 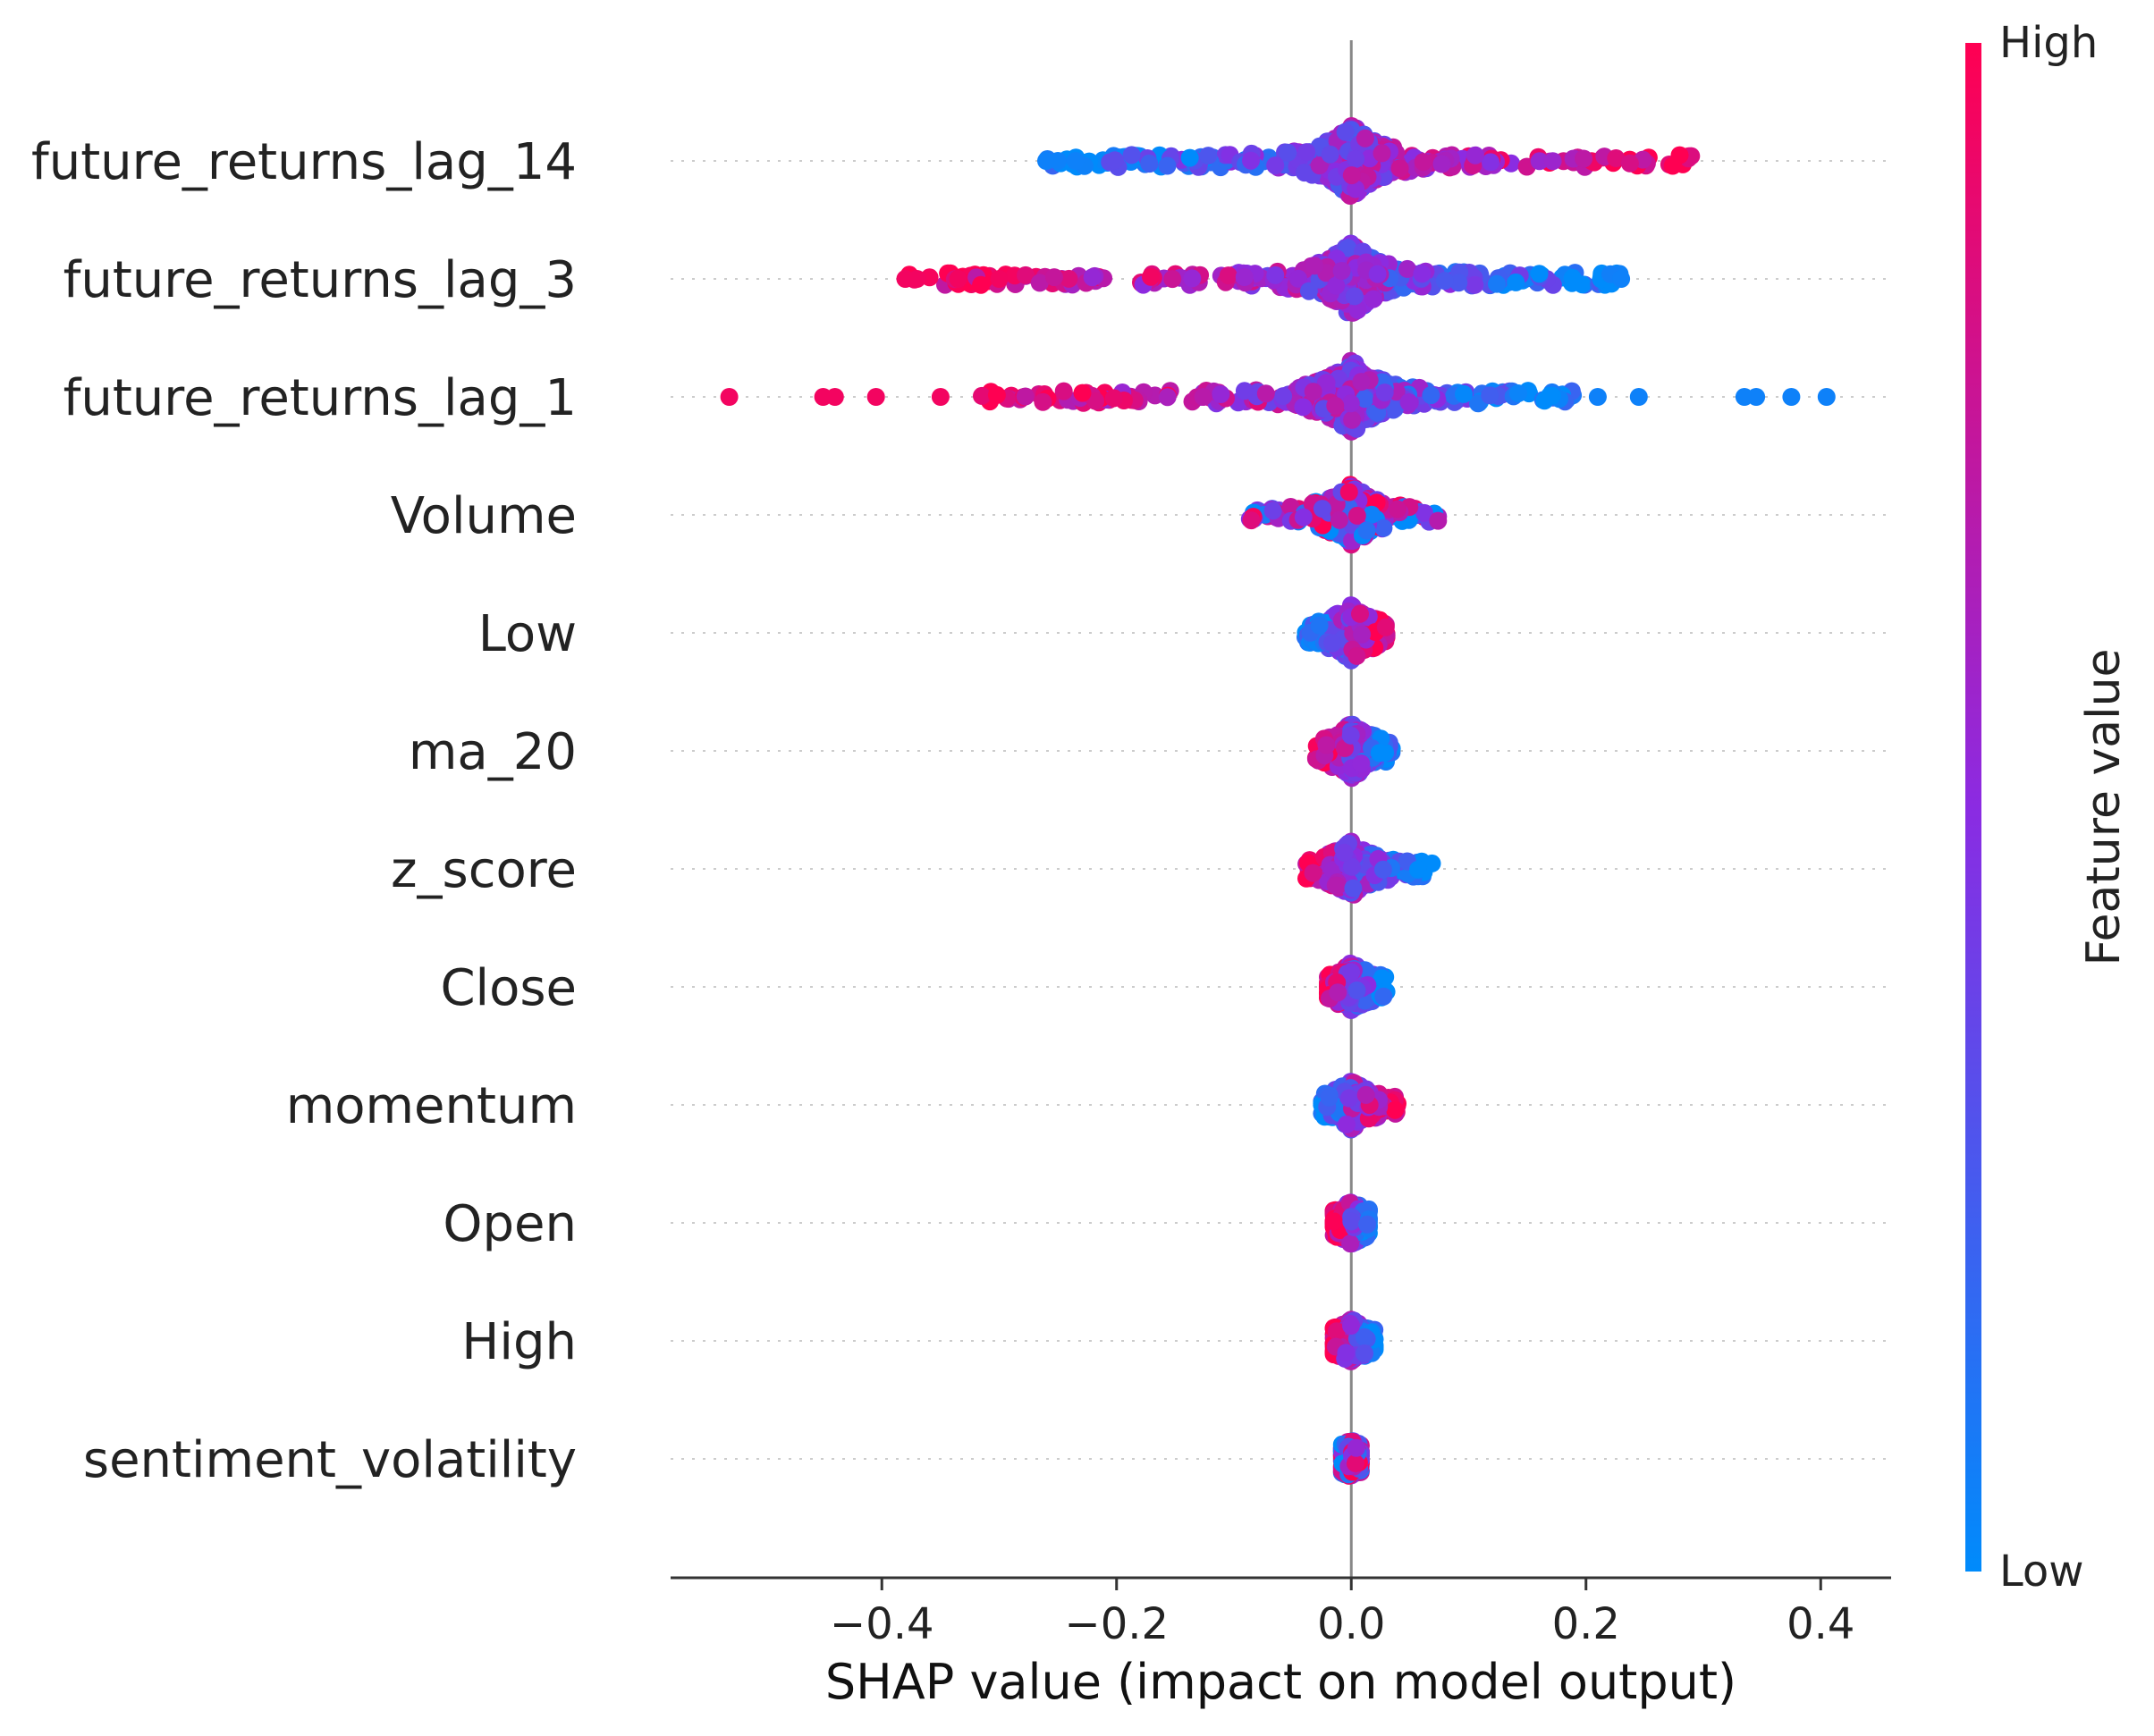 I want to click on feature-label: future_returns_lag_3, so click(x=320, y=280).